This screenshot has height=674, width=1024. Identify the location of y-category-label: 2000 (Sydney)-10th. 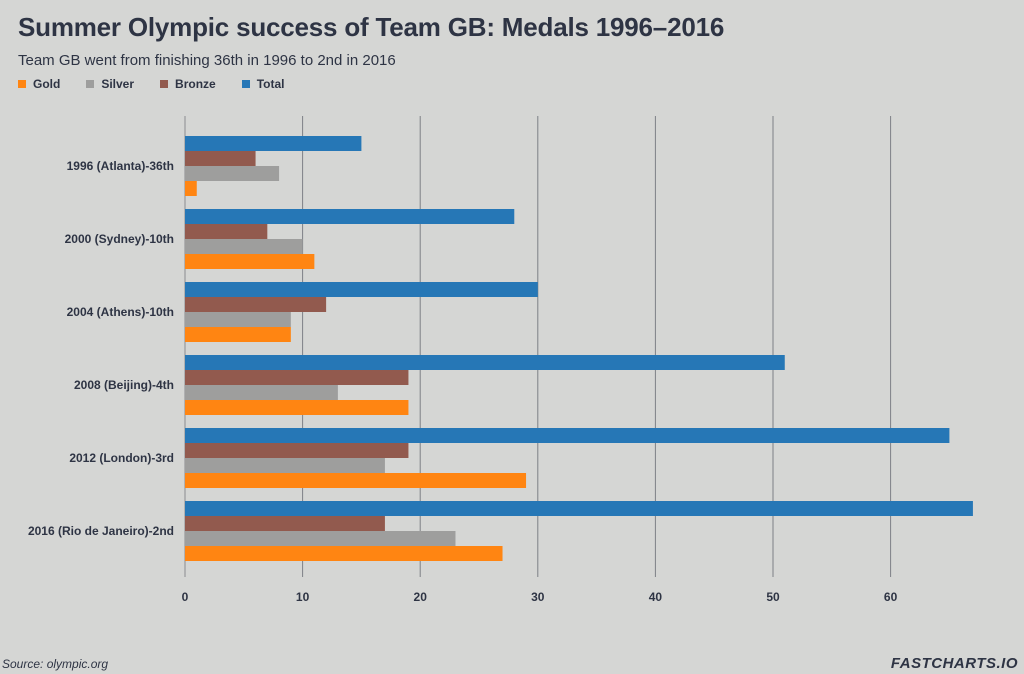
(119, 239).